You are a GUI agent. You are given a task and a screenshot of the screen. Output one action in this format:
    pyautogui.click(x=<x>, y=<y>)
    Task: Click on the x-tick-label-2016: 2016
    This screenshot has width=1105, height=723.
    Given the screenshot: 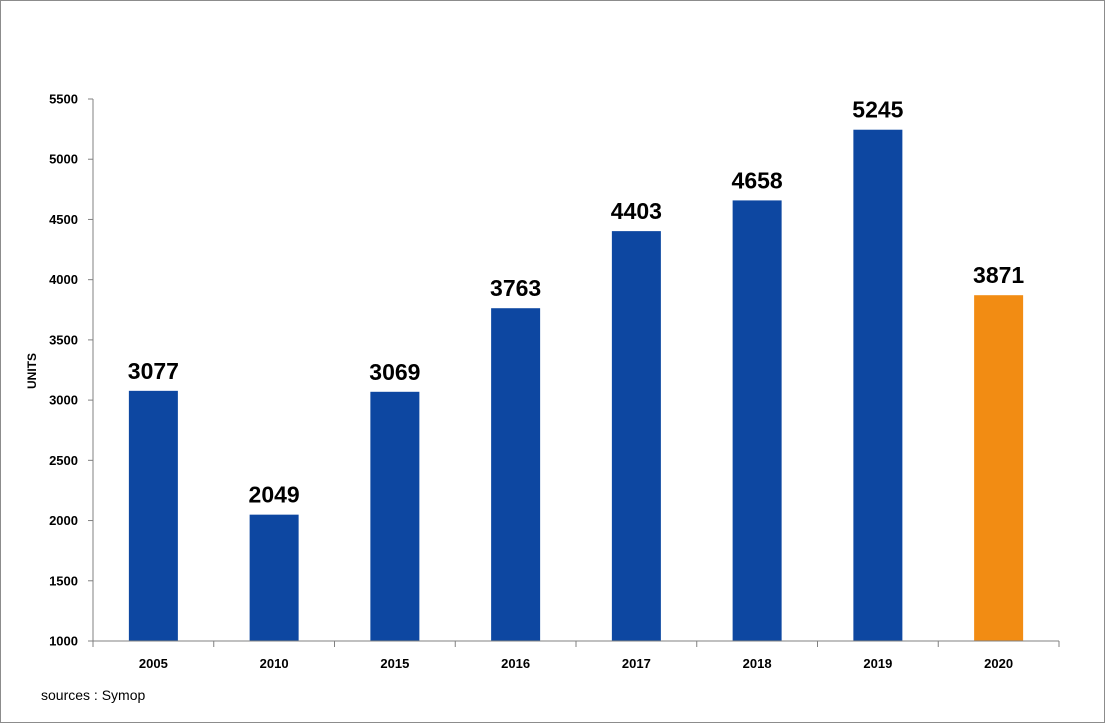 What is the action you would take?
    pyautogui.click(x=515, y=663)
    